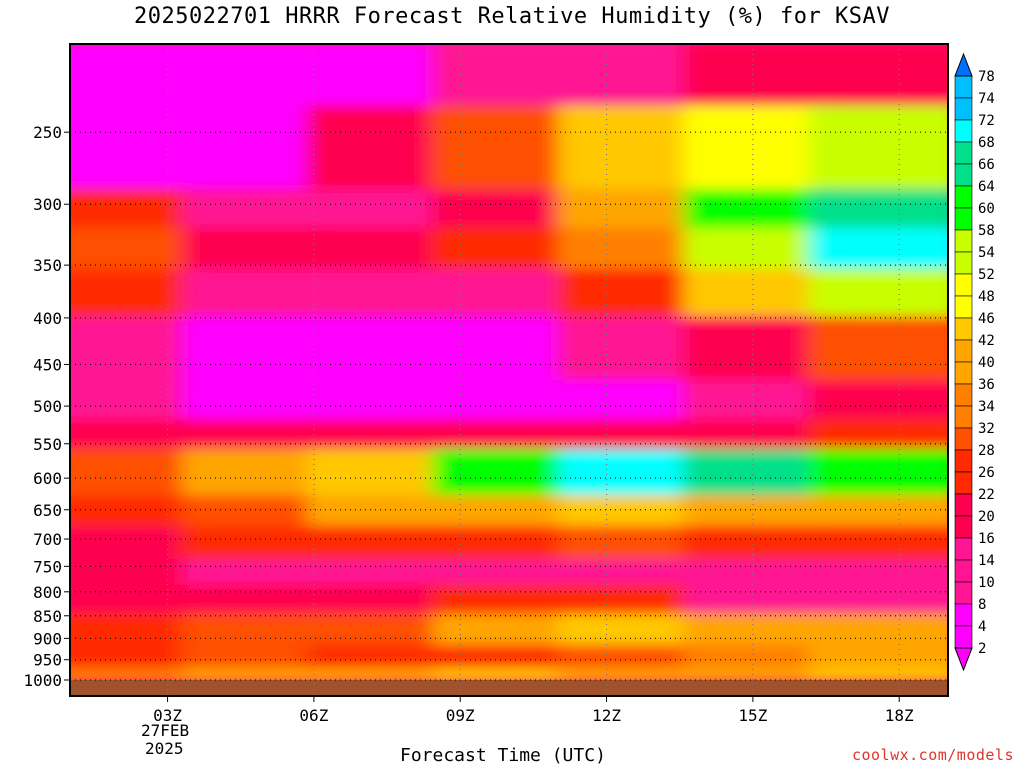 Image resolution: width=1024 pixels, height=768 pixels. I want to click on x-tick-label: 09Z, so click(460, 715).